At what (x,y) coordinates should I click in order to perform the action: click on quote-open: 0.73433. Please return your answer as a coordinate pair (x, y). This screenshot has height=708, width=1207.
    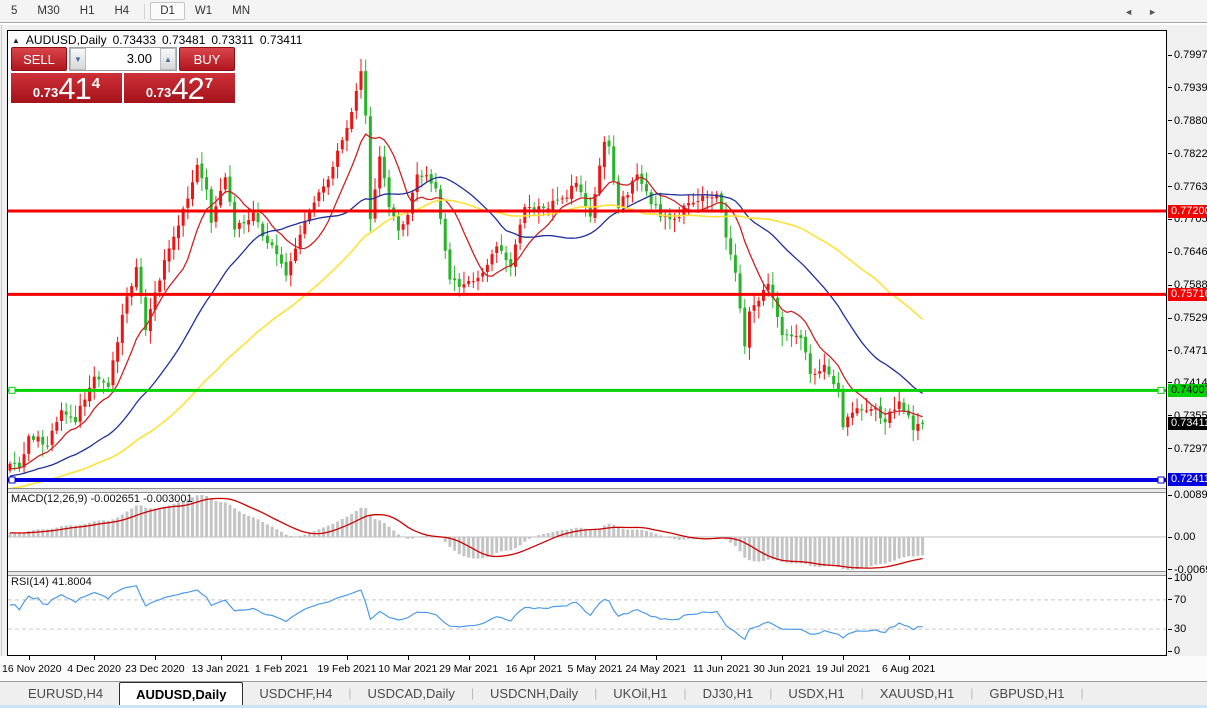
    Looking at the image, I should click on (134, 40).